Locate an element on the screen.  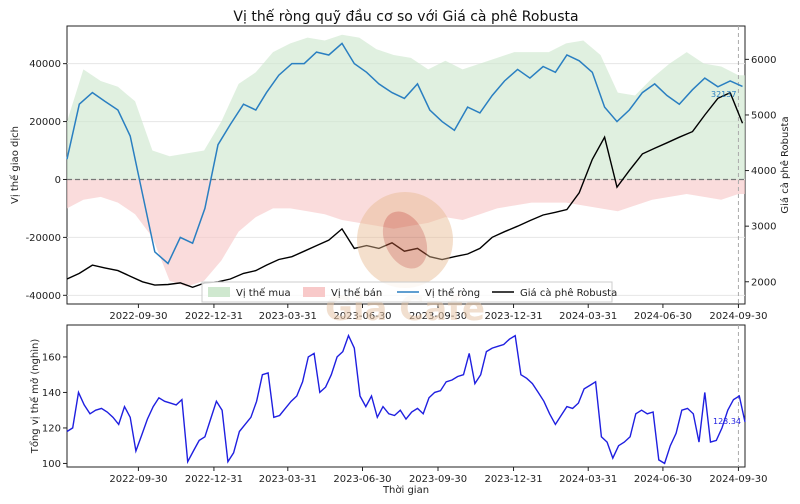
legend-label-short: Vị thế bán is located at coordinates (356, 293).